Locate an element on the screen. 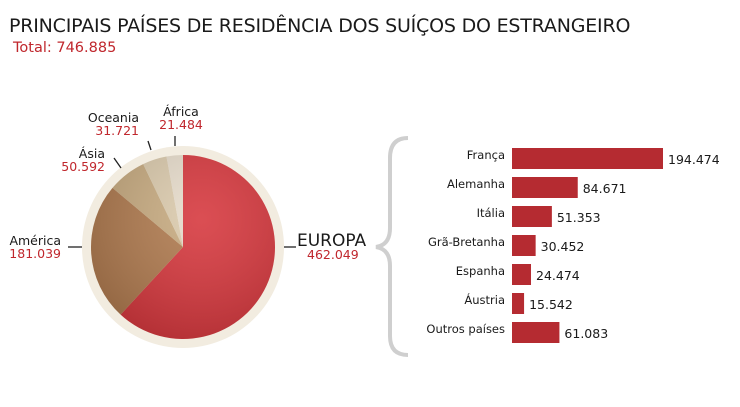  bar-category-label: Alemanha is located at coordinates (476, 184).